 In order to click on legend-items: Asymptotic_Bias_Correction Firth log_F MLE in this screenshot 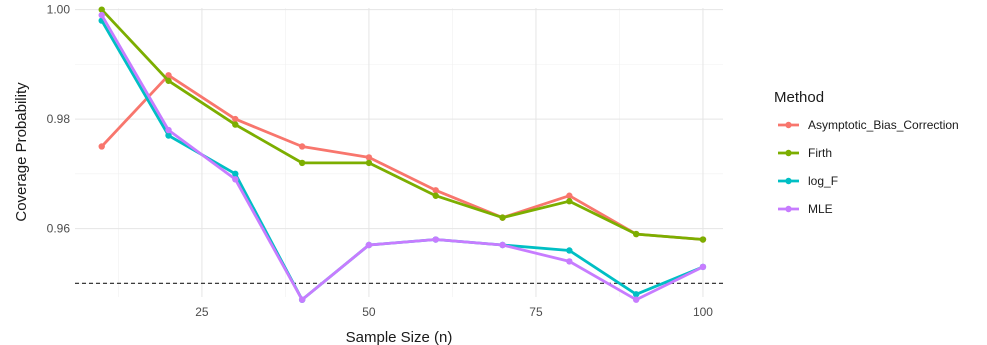, I will do `click(868, 167)`.